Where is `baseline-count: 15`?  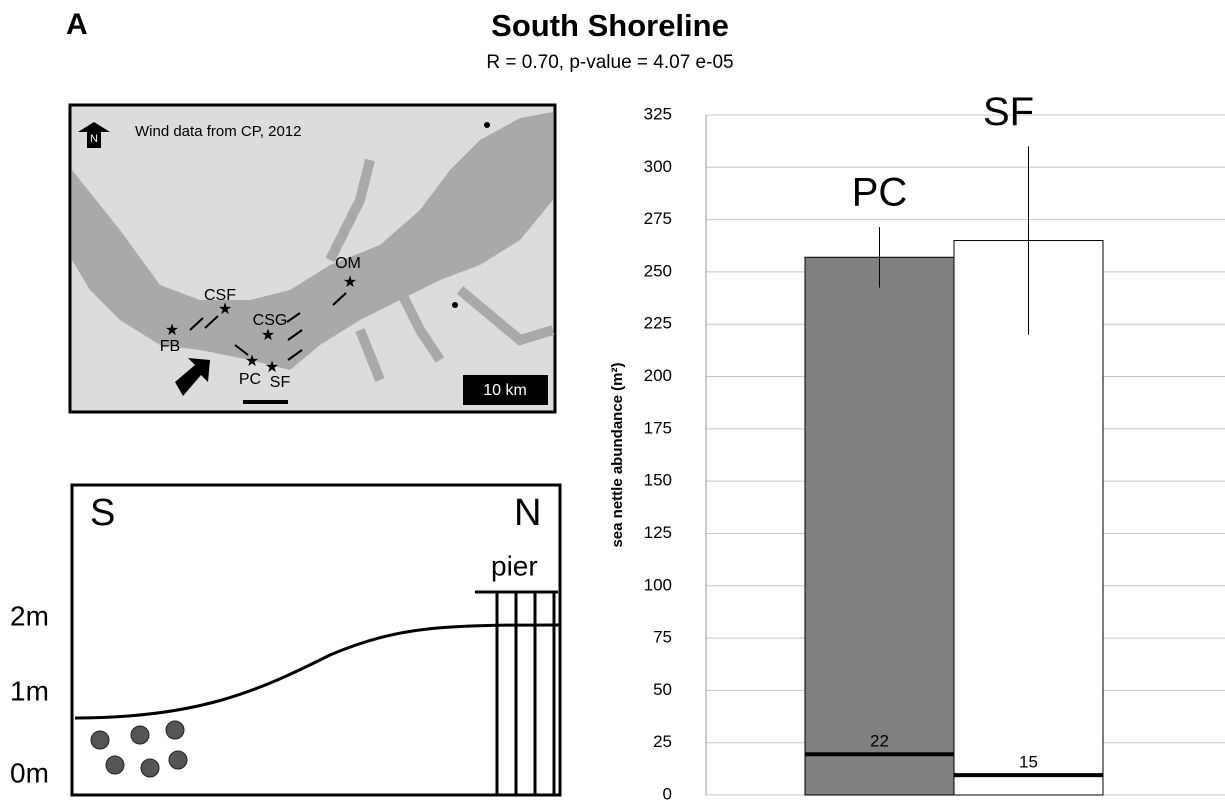 baseline-count: 15 is located at coordinates (1028, 762).